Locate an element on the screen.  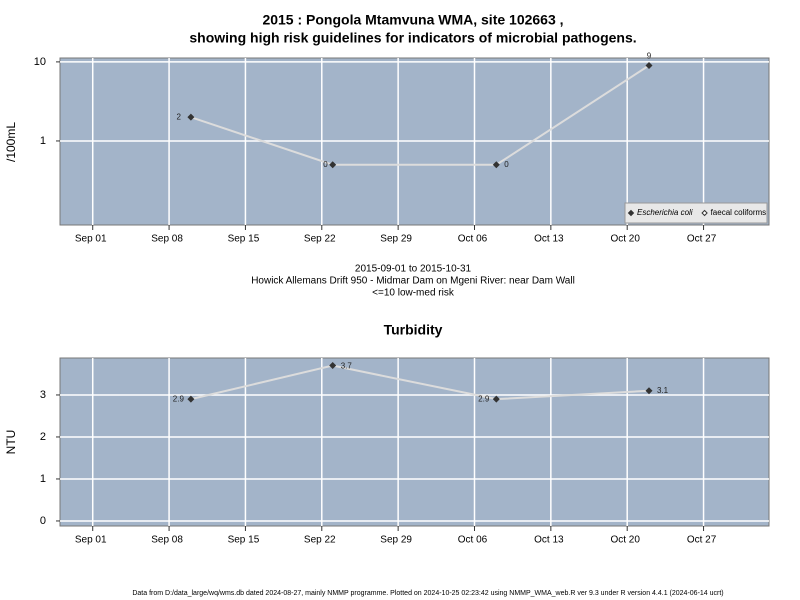
legend-label: Escherichia coli is located at coordinates (665, 212).